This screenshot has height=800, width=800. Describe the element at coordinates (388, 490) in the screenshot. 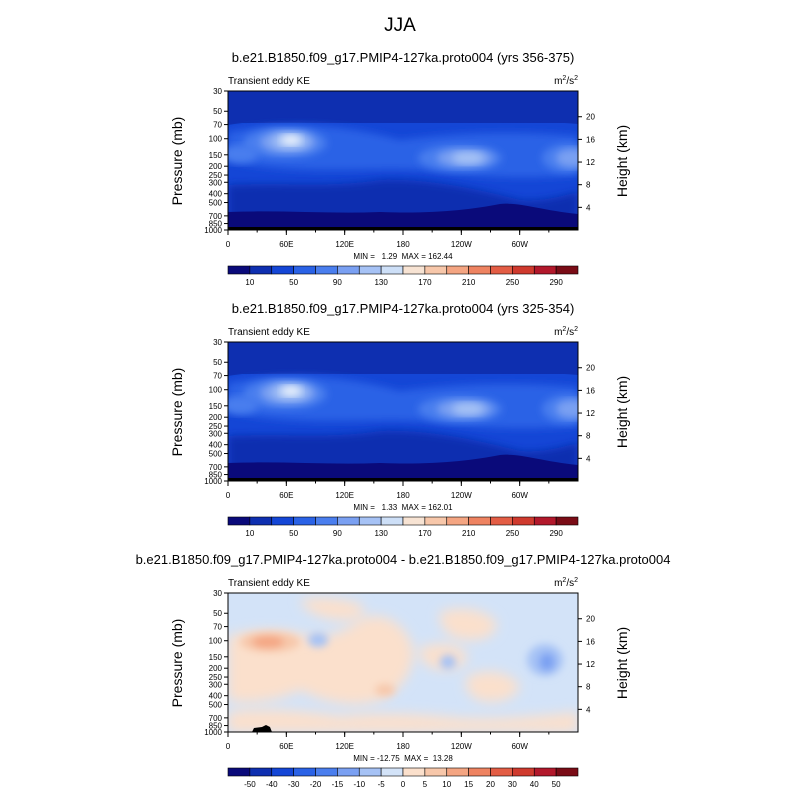

I see `panel-2-x-axis: 0 60E 120E 180 120W 60W` at that location.